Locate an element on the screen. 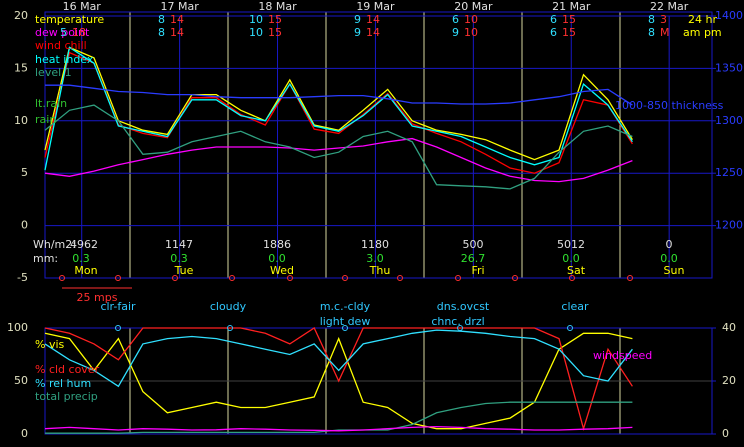  y2-tick-label: 1350 is located at coordinates (729, 67).